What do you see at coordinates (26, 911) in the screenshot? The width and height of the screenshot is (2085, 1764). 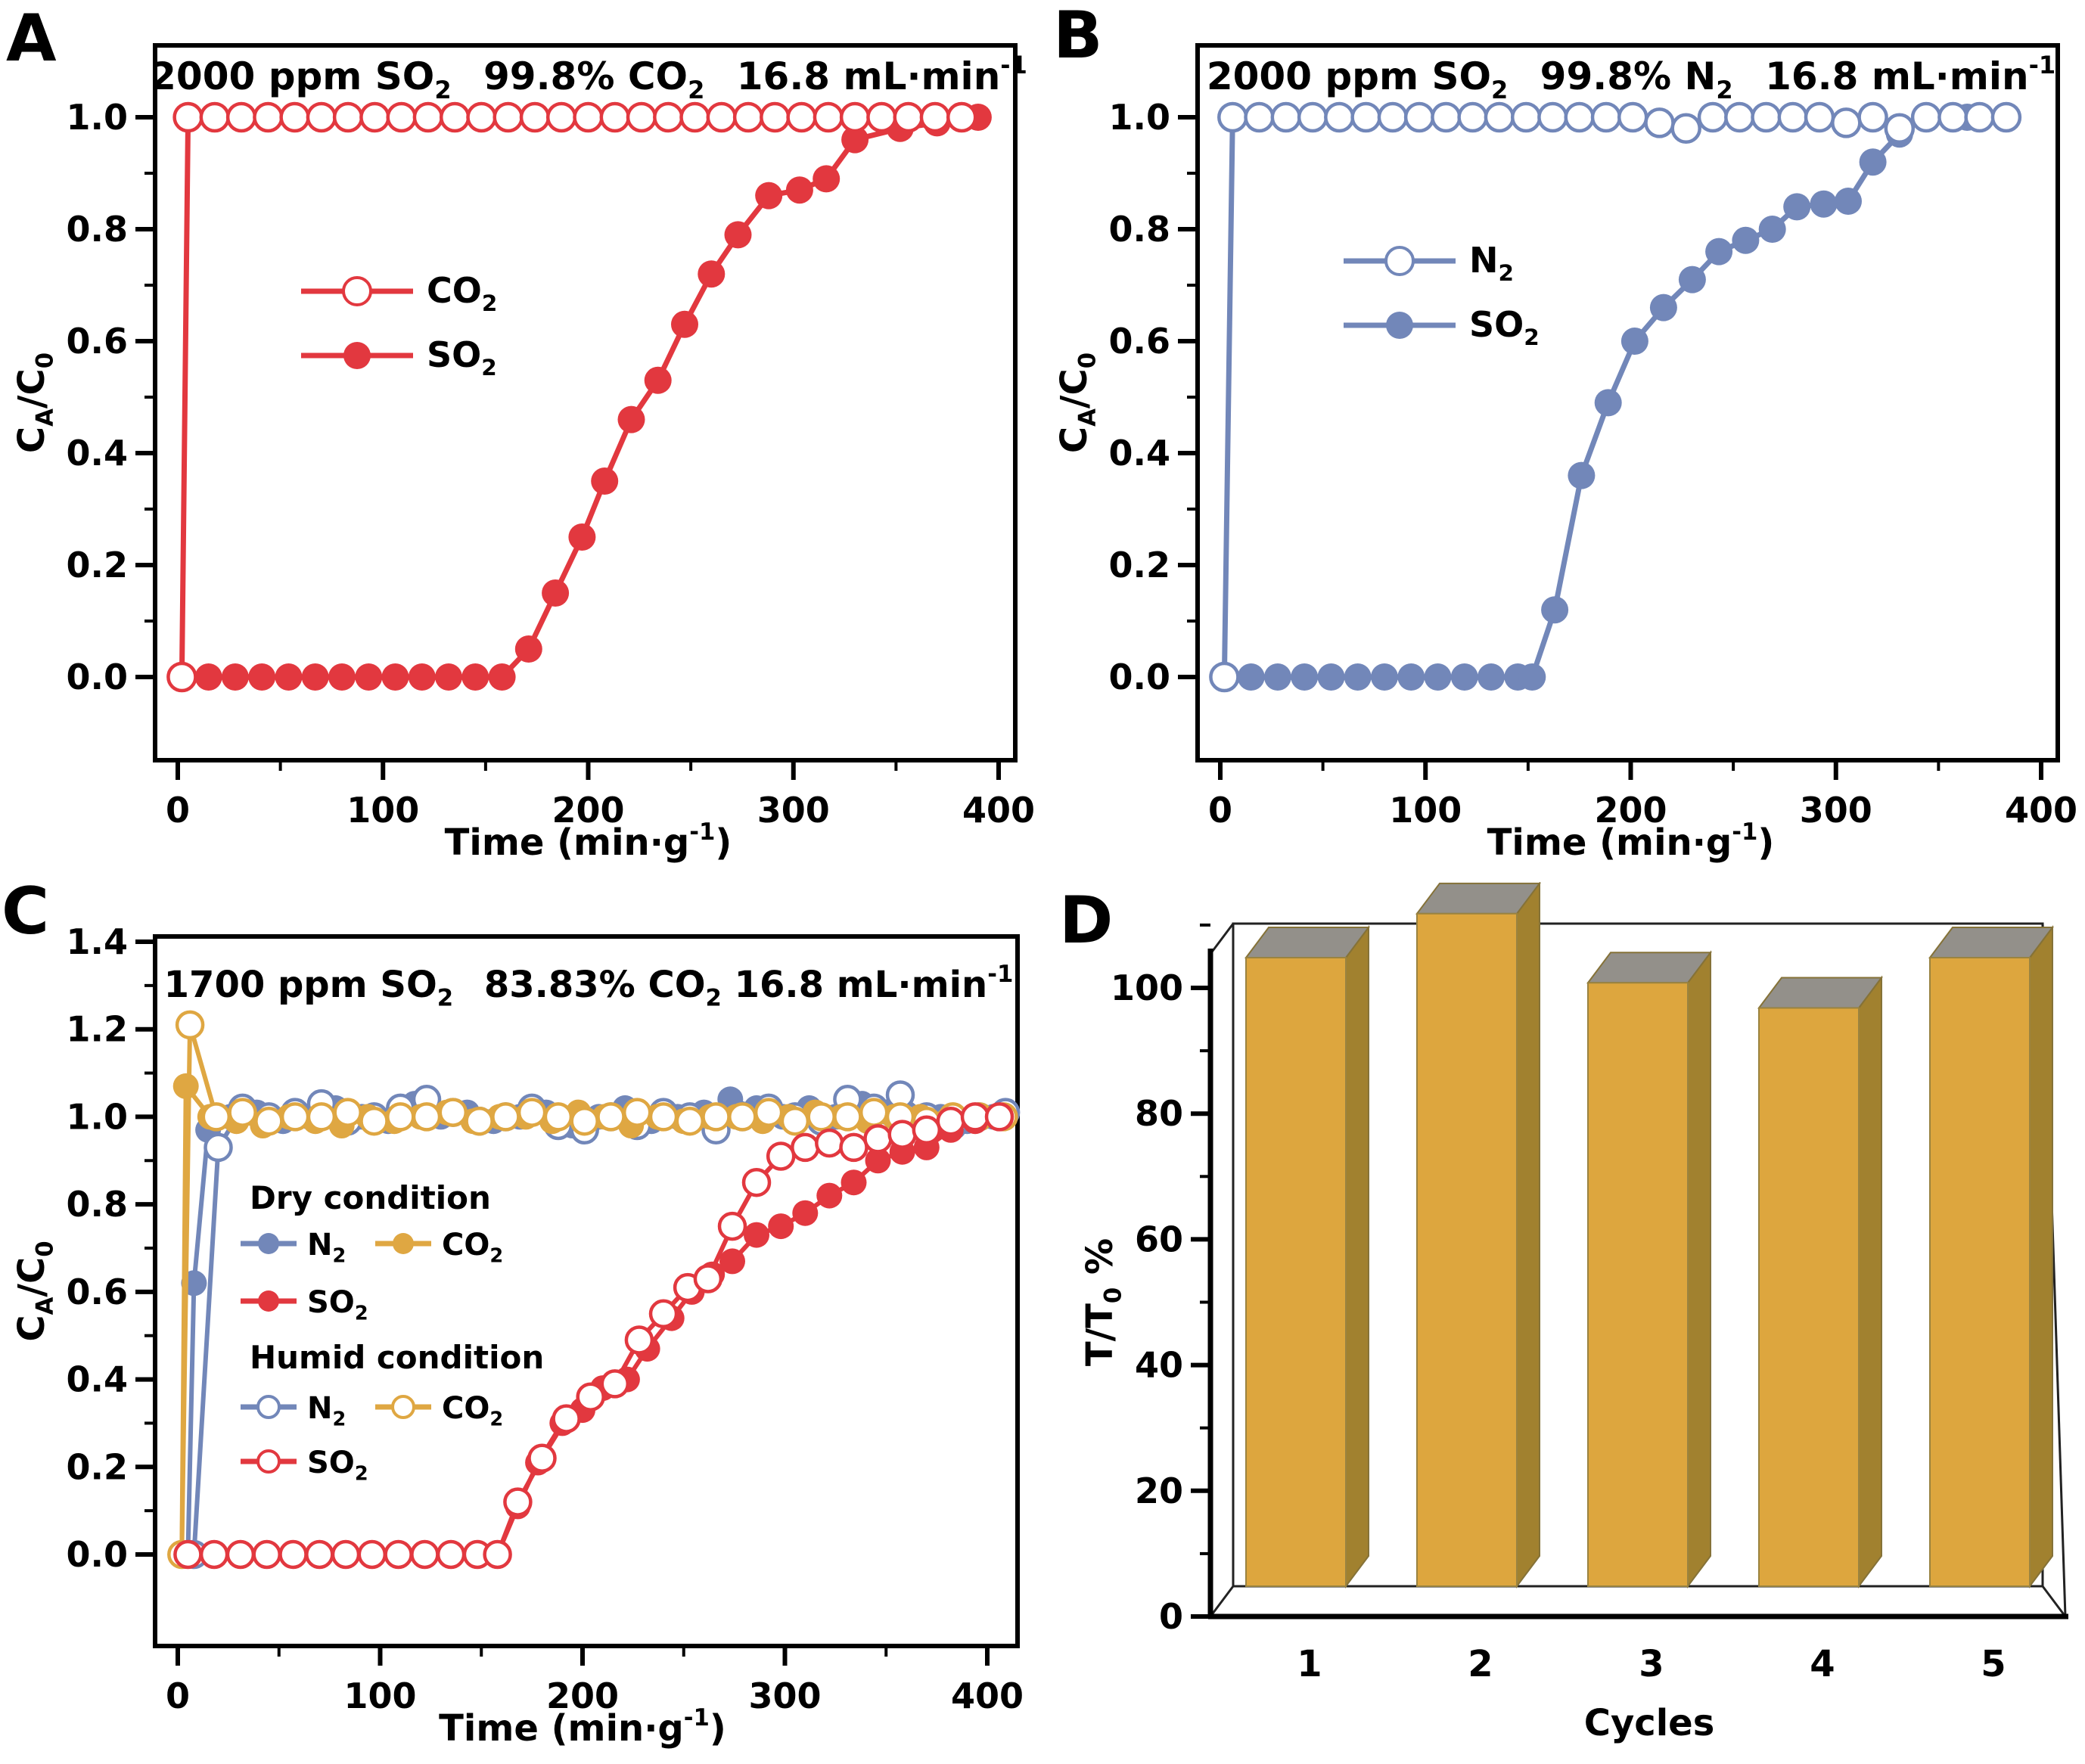 I see `panel-label-c: C` at bounding box center [26, 911].